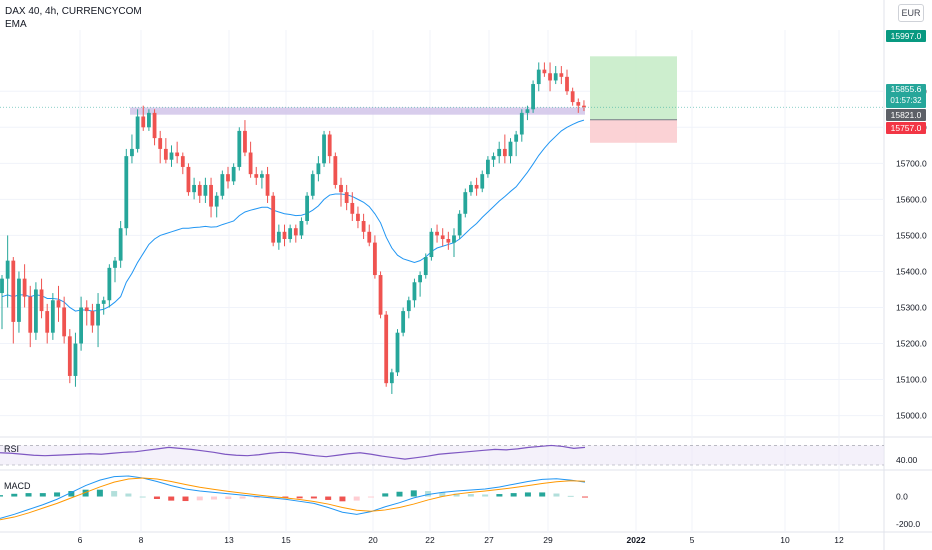 The height and width of the screenshot is (550, 932). What do you see at coordinates (229, 540) in the screenshot?
I see `time-tick-label: 13` at bounding box center [229, 540].